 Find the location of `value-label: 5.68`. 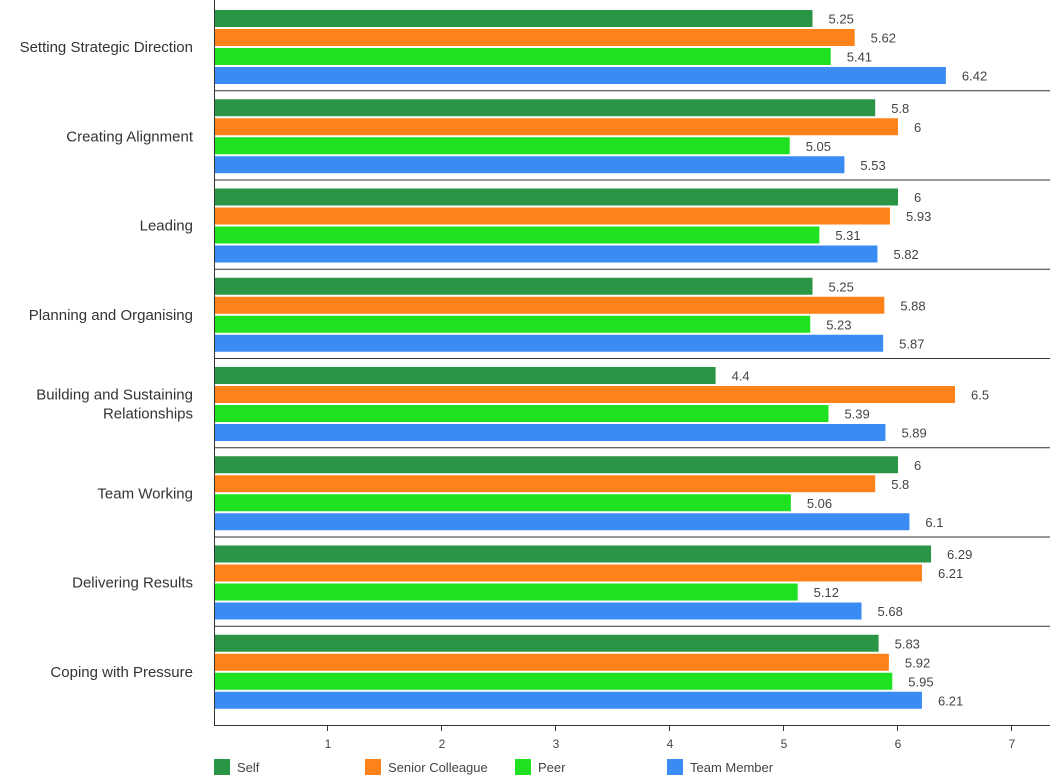

value-label: 5.68 is located at coordinates (890, 611).